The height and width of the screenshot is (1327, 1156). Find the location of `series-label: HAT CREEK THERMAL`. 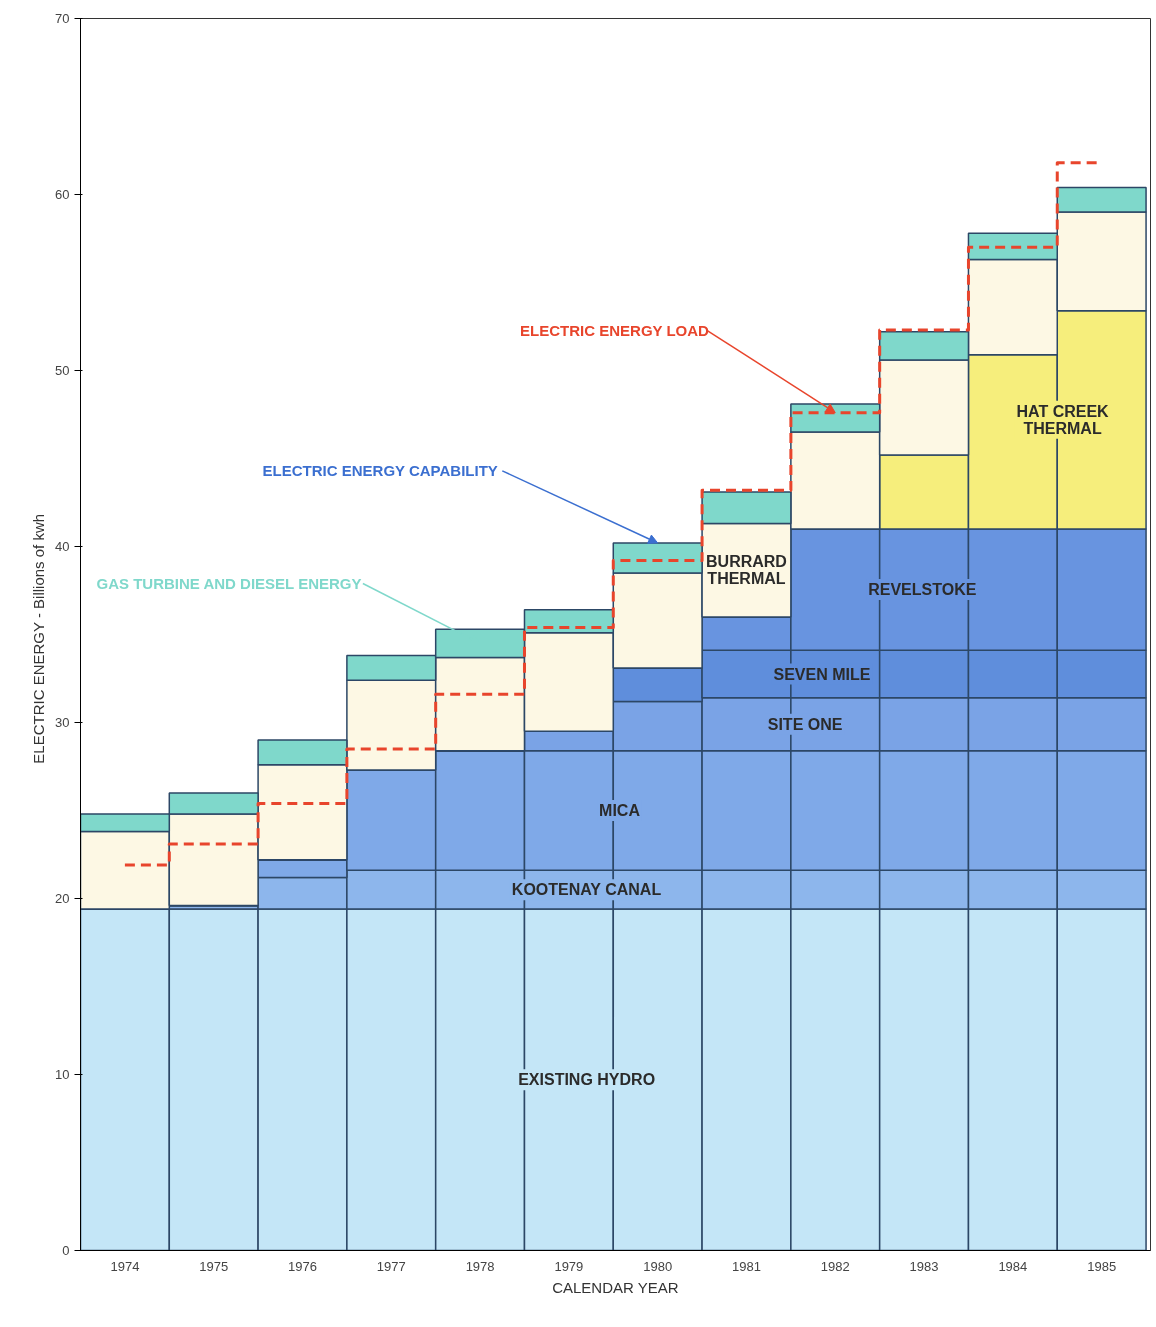

series-label: HAT CREEK THERMAL is located at coordinates (1063, 419).